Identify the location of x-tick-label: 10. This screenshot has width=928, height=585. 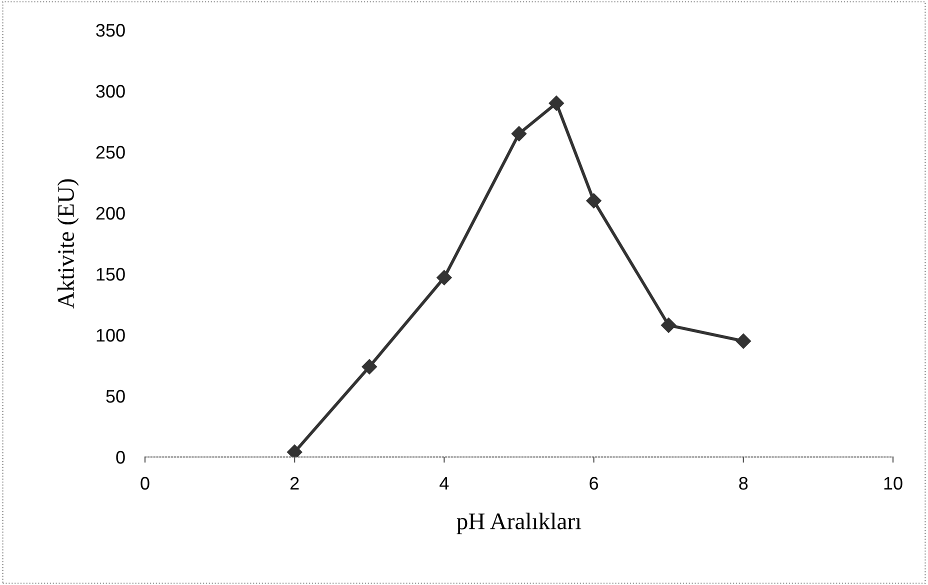
(893, 483).